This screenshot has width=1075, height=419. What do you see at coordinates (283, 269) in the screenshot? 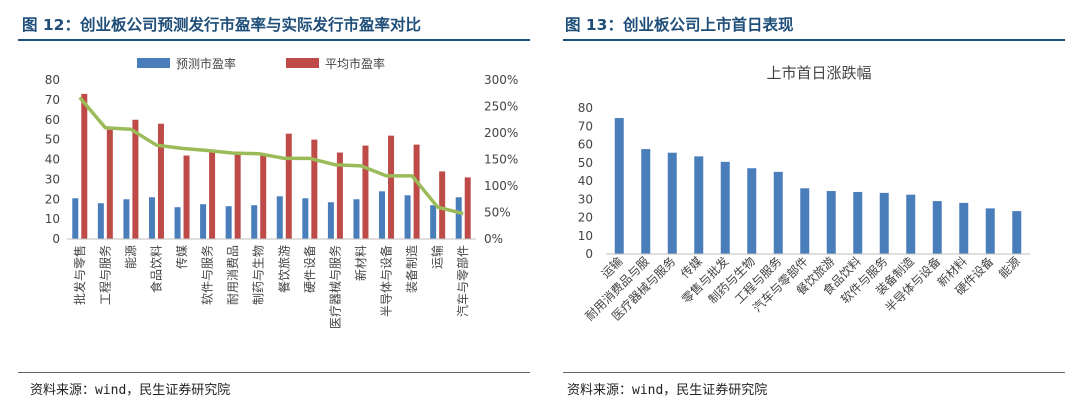
I see `x-category-label: 餐饮旅游` at bounding box center [283, 269].